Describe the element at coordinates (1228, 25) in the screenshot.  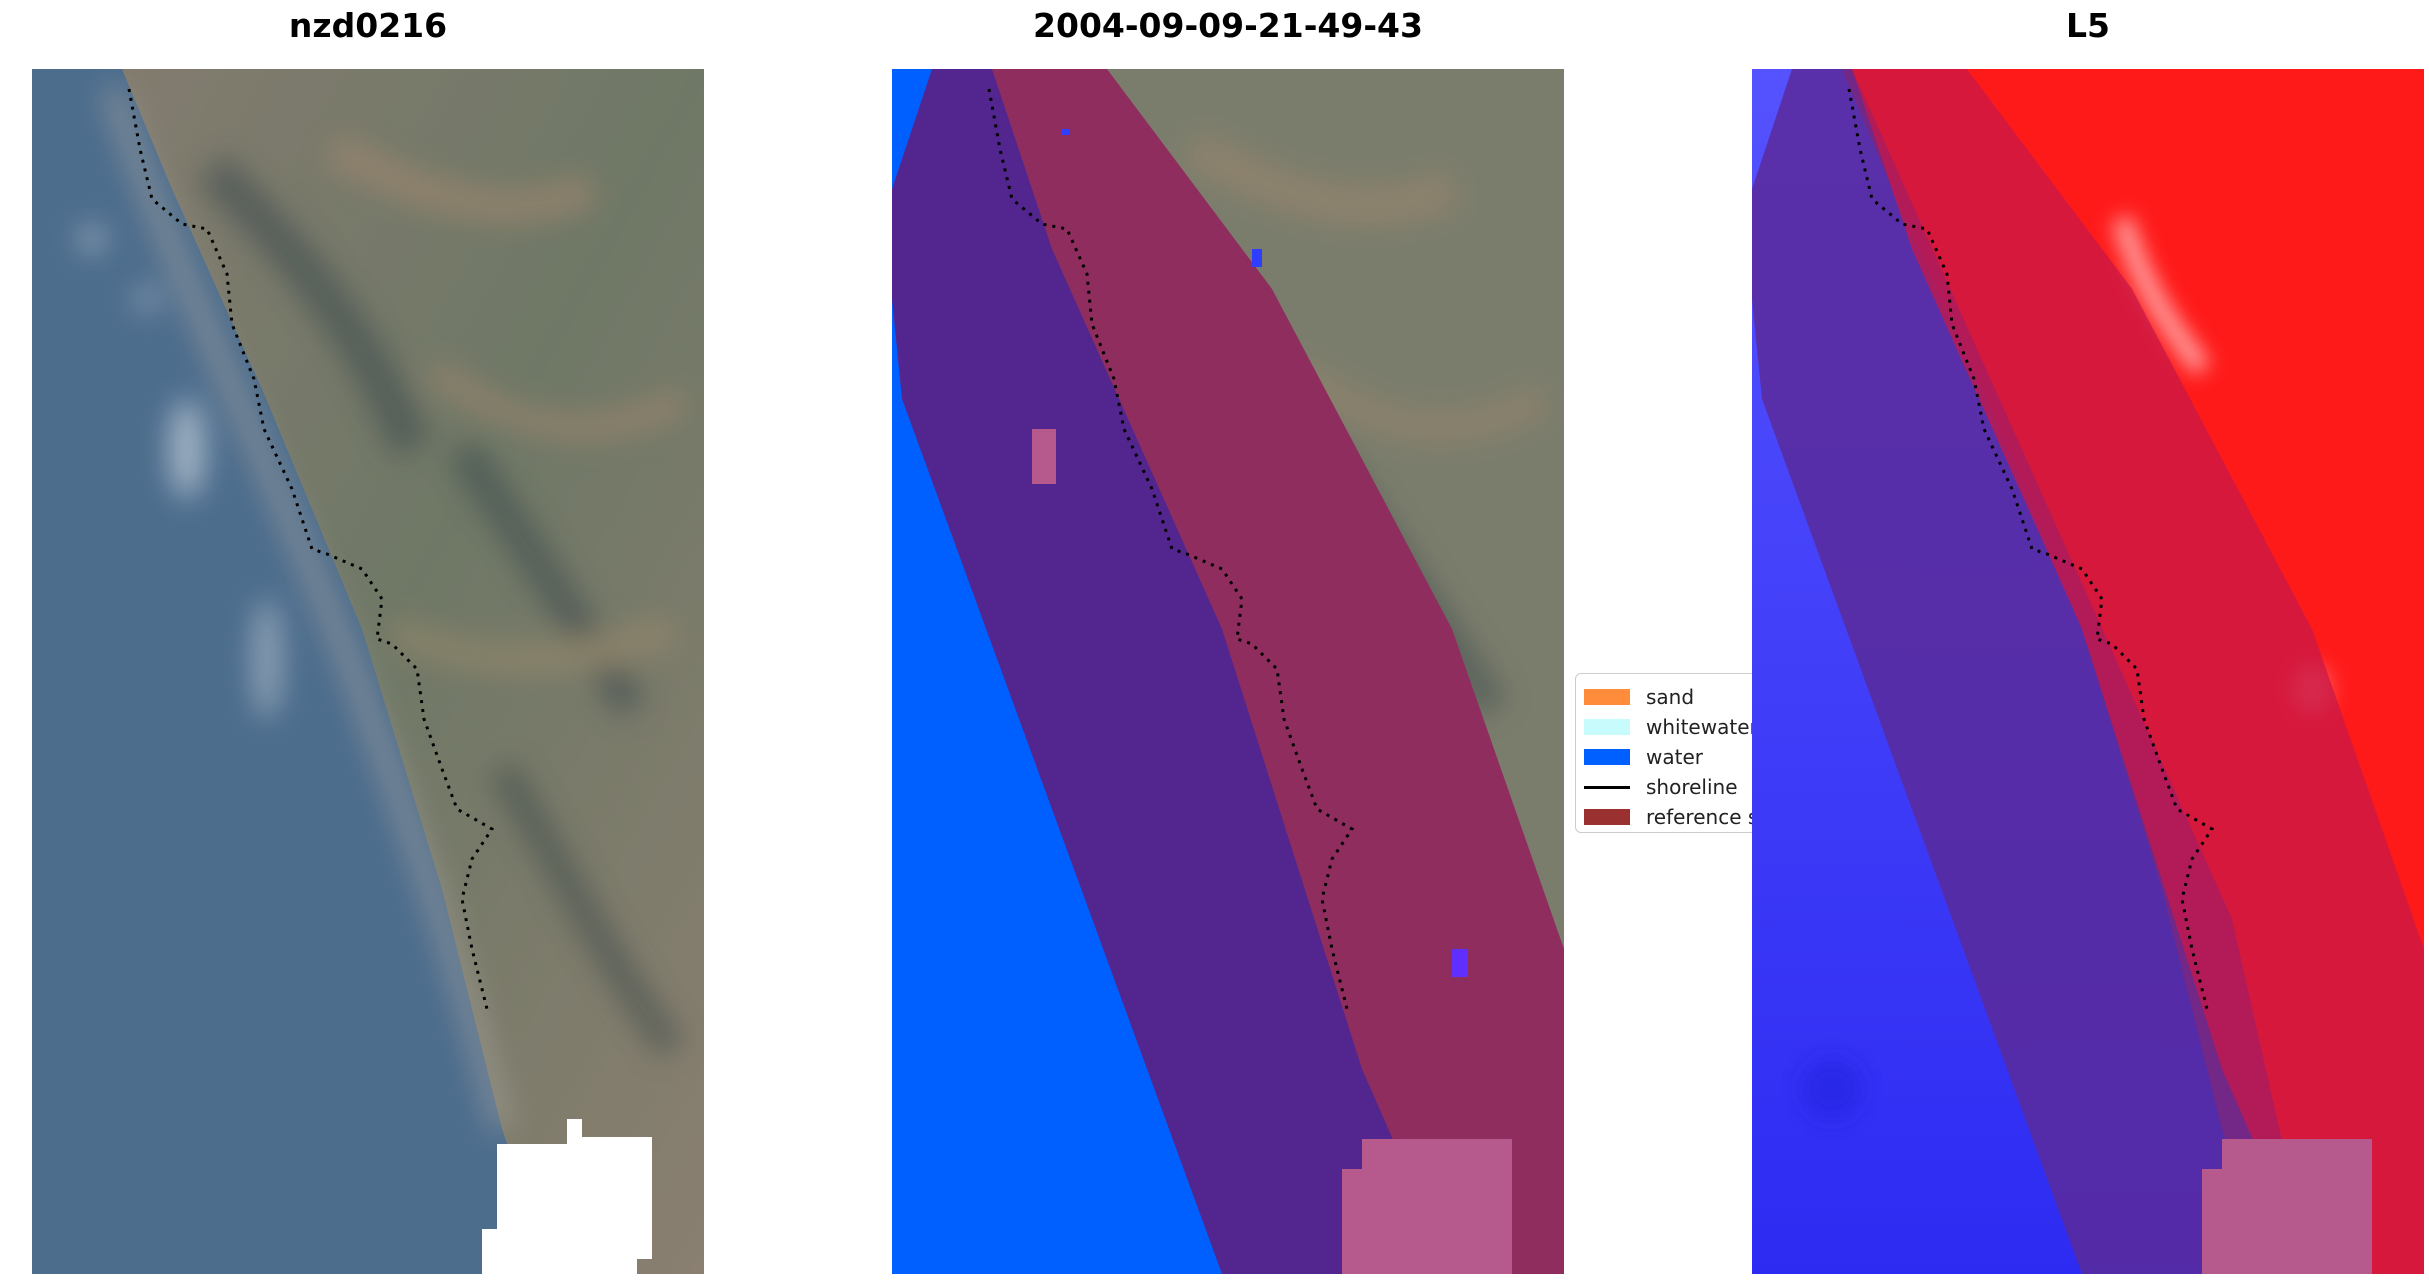
I see `panel-title-date: 2004-09-09-21-49-43` at that location.